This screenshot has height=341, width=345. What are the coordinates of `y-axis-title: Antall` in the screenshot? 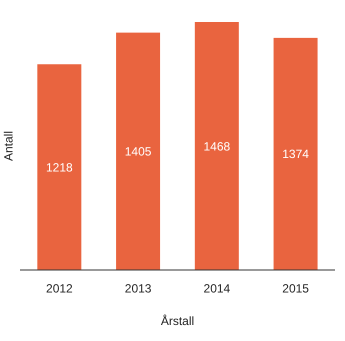 It's located at (8, 146).